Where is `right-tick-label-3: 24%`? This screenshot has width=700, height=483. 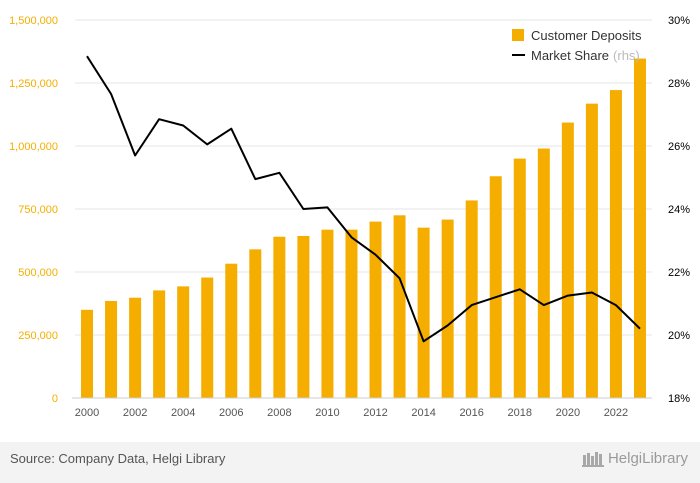 right-tick-label-3: 24% is located at coordinates (679, 210).